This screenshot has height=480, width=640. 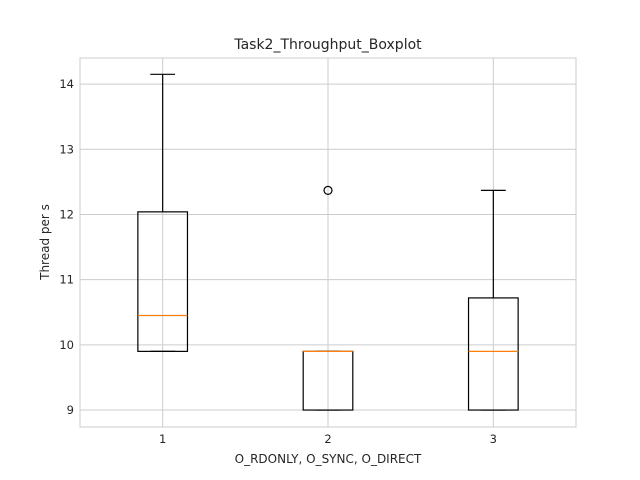 I want to click on y-tick-label: 14, so click(x=66, y=84).